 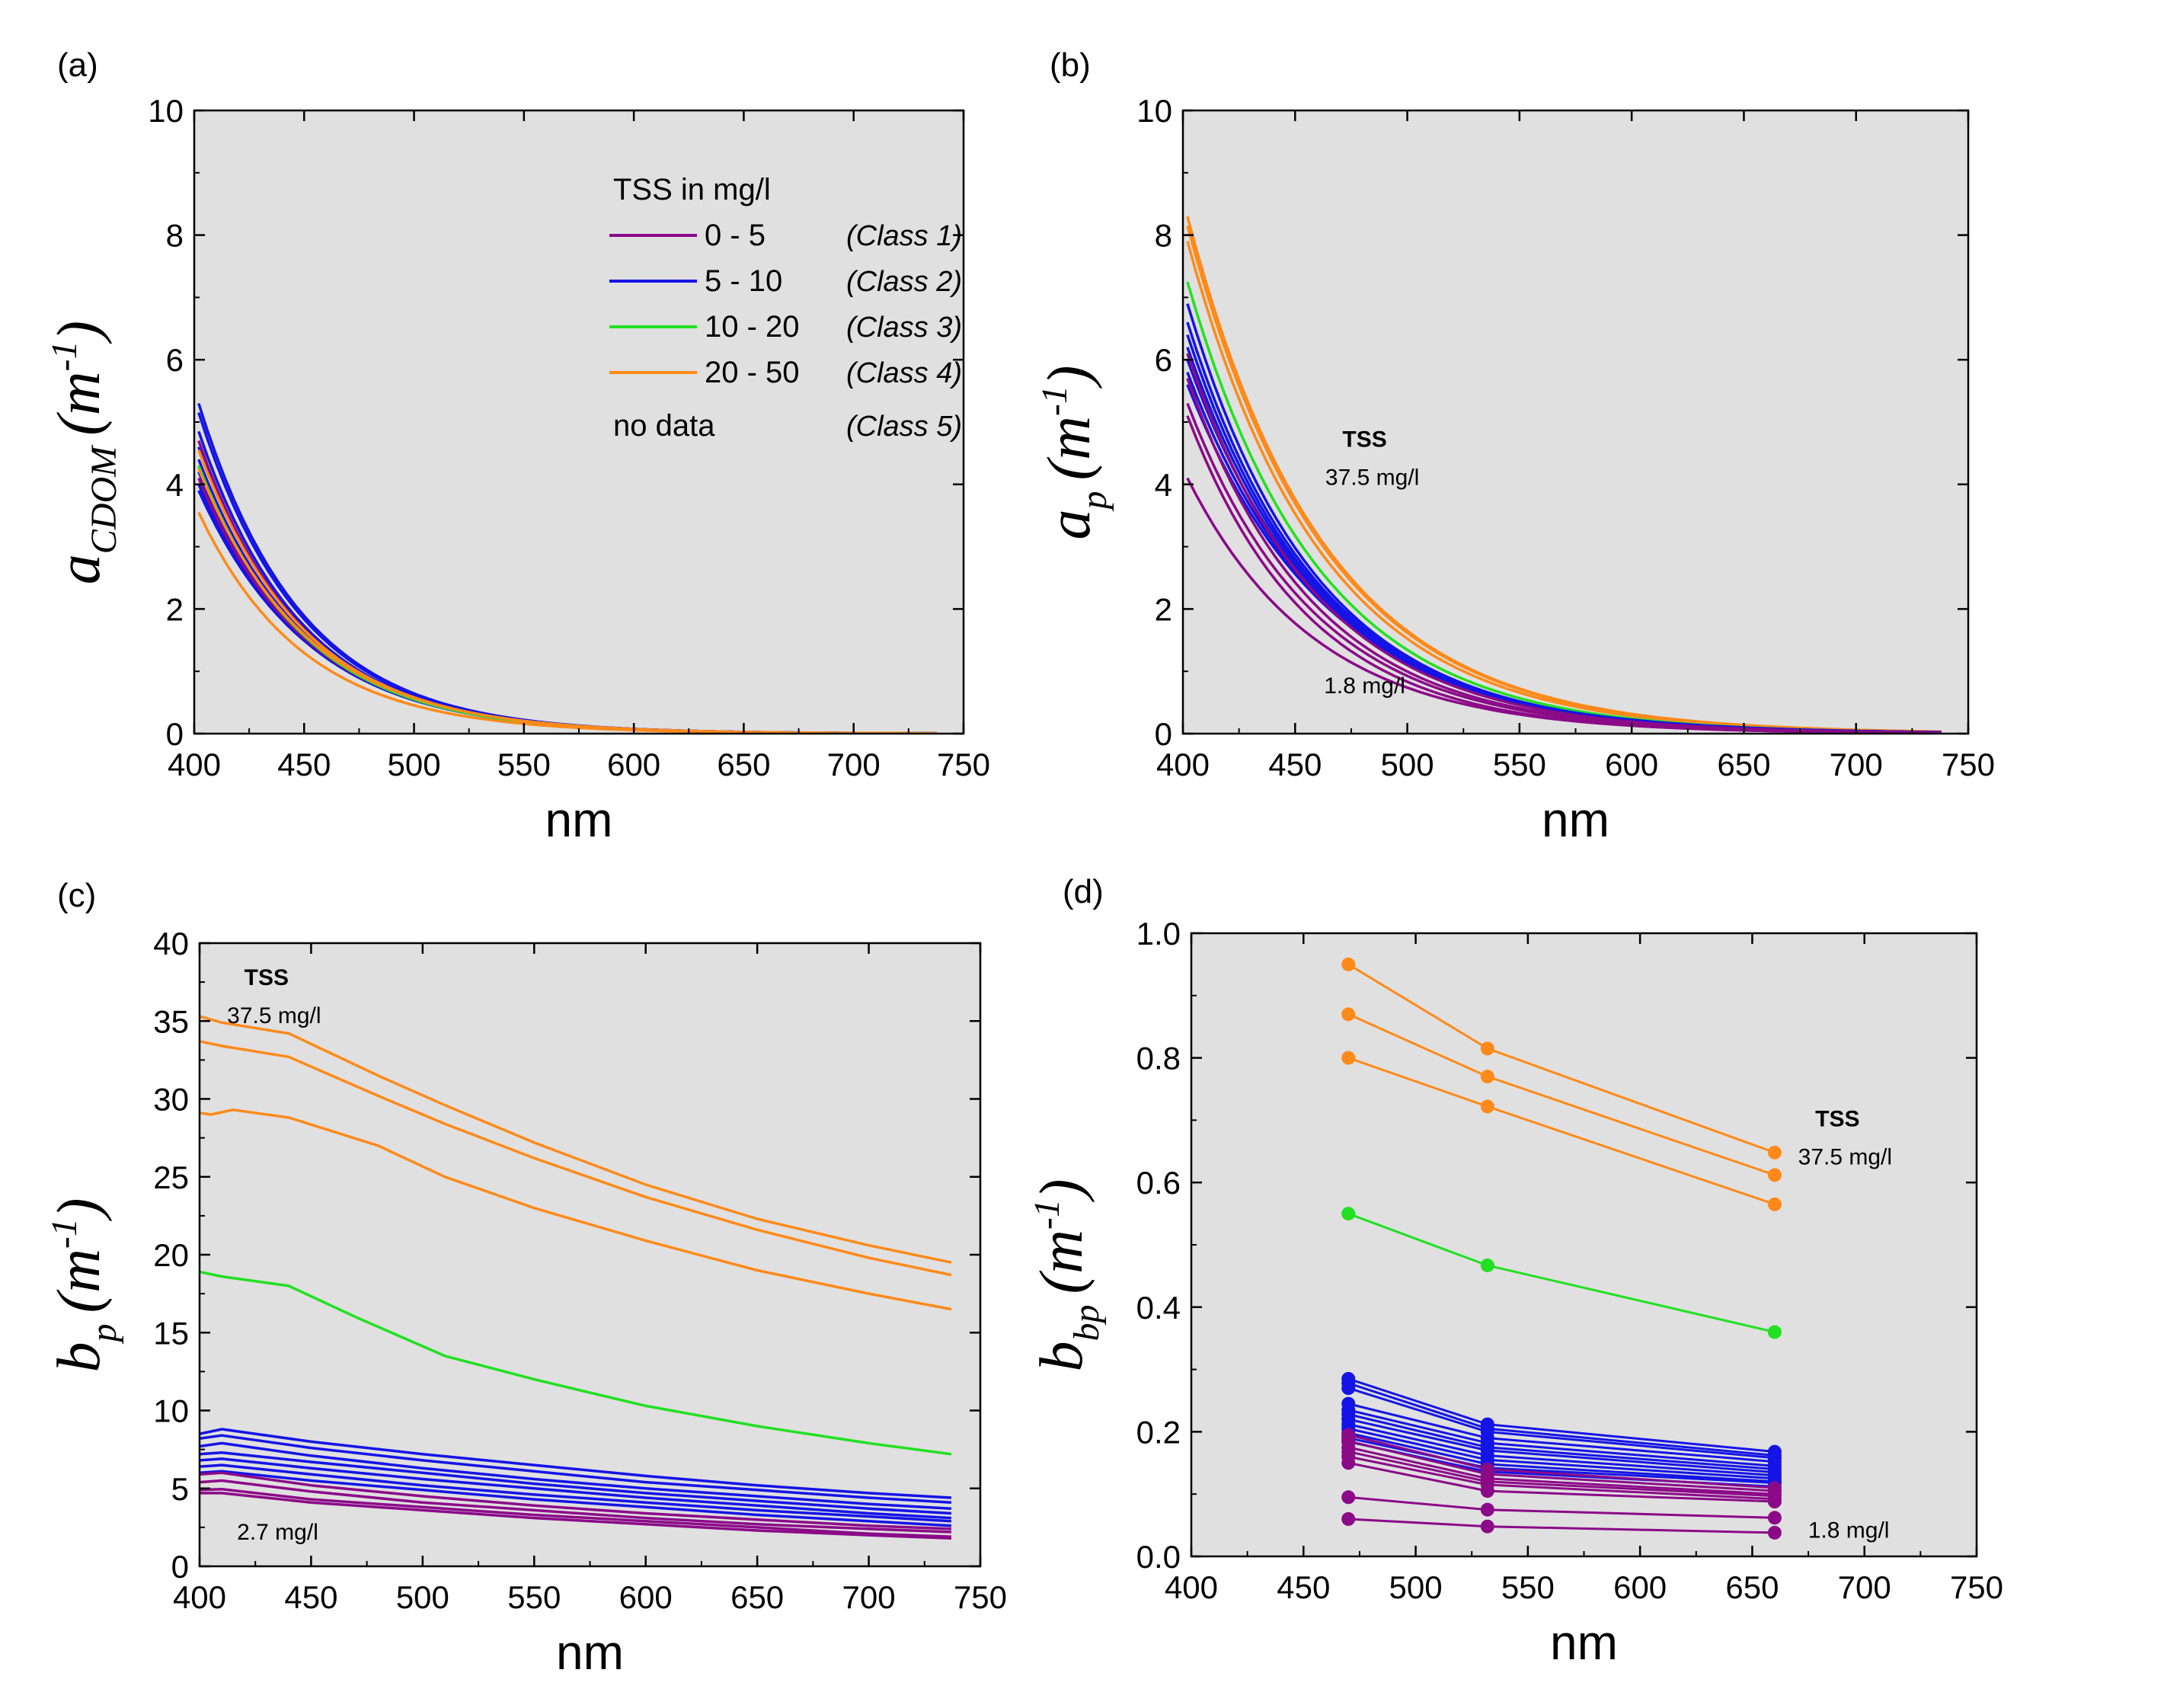 I want to click on plot-area-a, so click(x=579, y=422).